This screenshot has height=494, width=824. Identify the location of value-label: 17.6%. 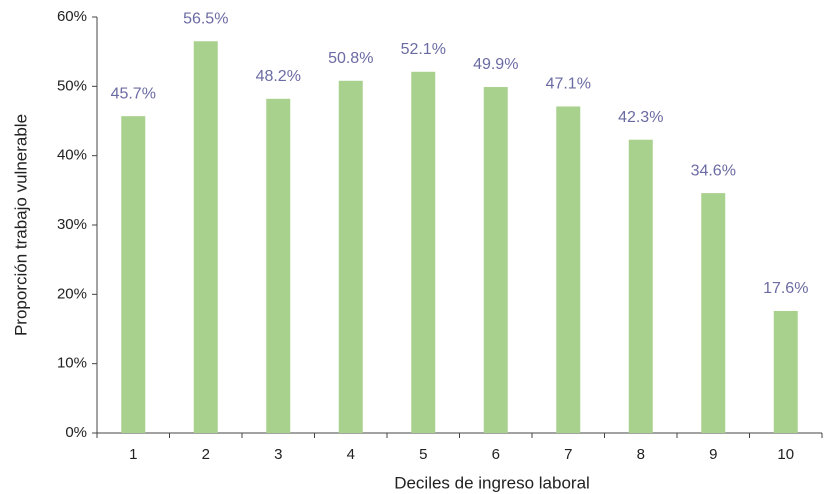
(785, 288).